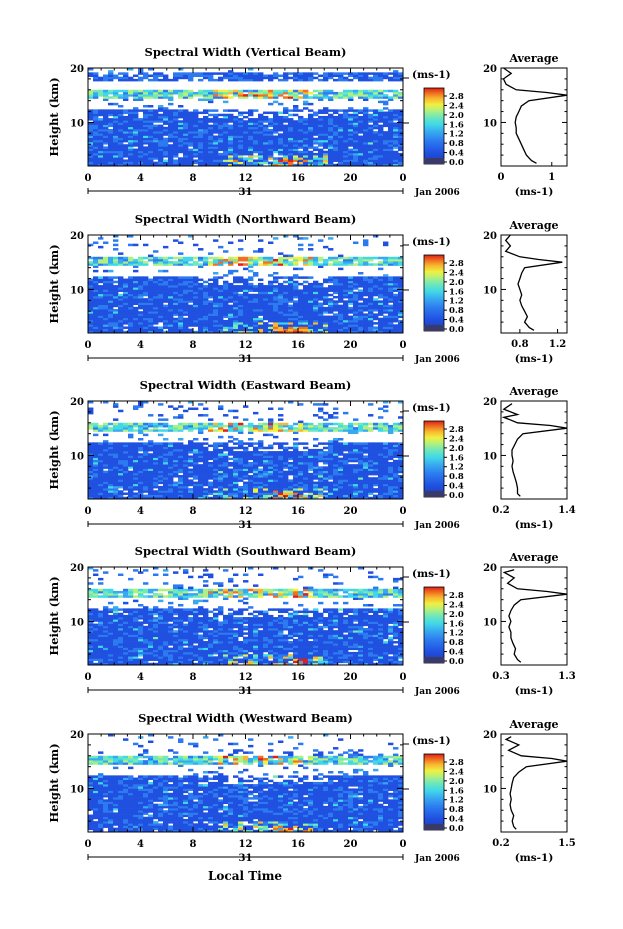 The width and height of the screenshot is (623, 929). What do you see at coordinates (54, 283) in the screenshot?
I see `y-axis-label: Height (km)` at bounding box center [54, 283].